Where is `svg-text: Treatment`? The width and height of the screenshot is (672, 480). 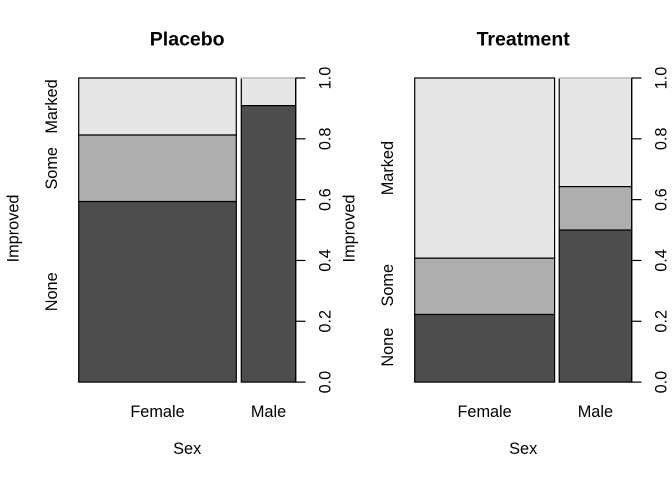
svg-text: Treatment is located at coordinates (524, 39).